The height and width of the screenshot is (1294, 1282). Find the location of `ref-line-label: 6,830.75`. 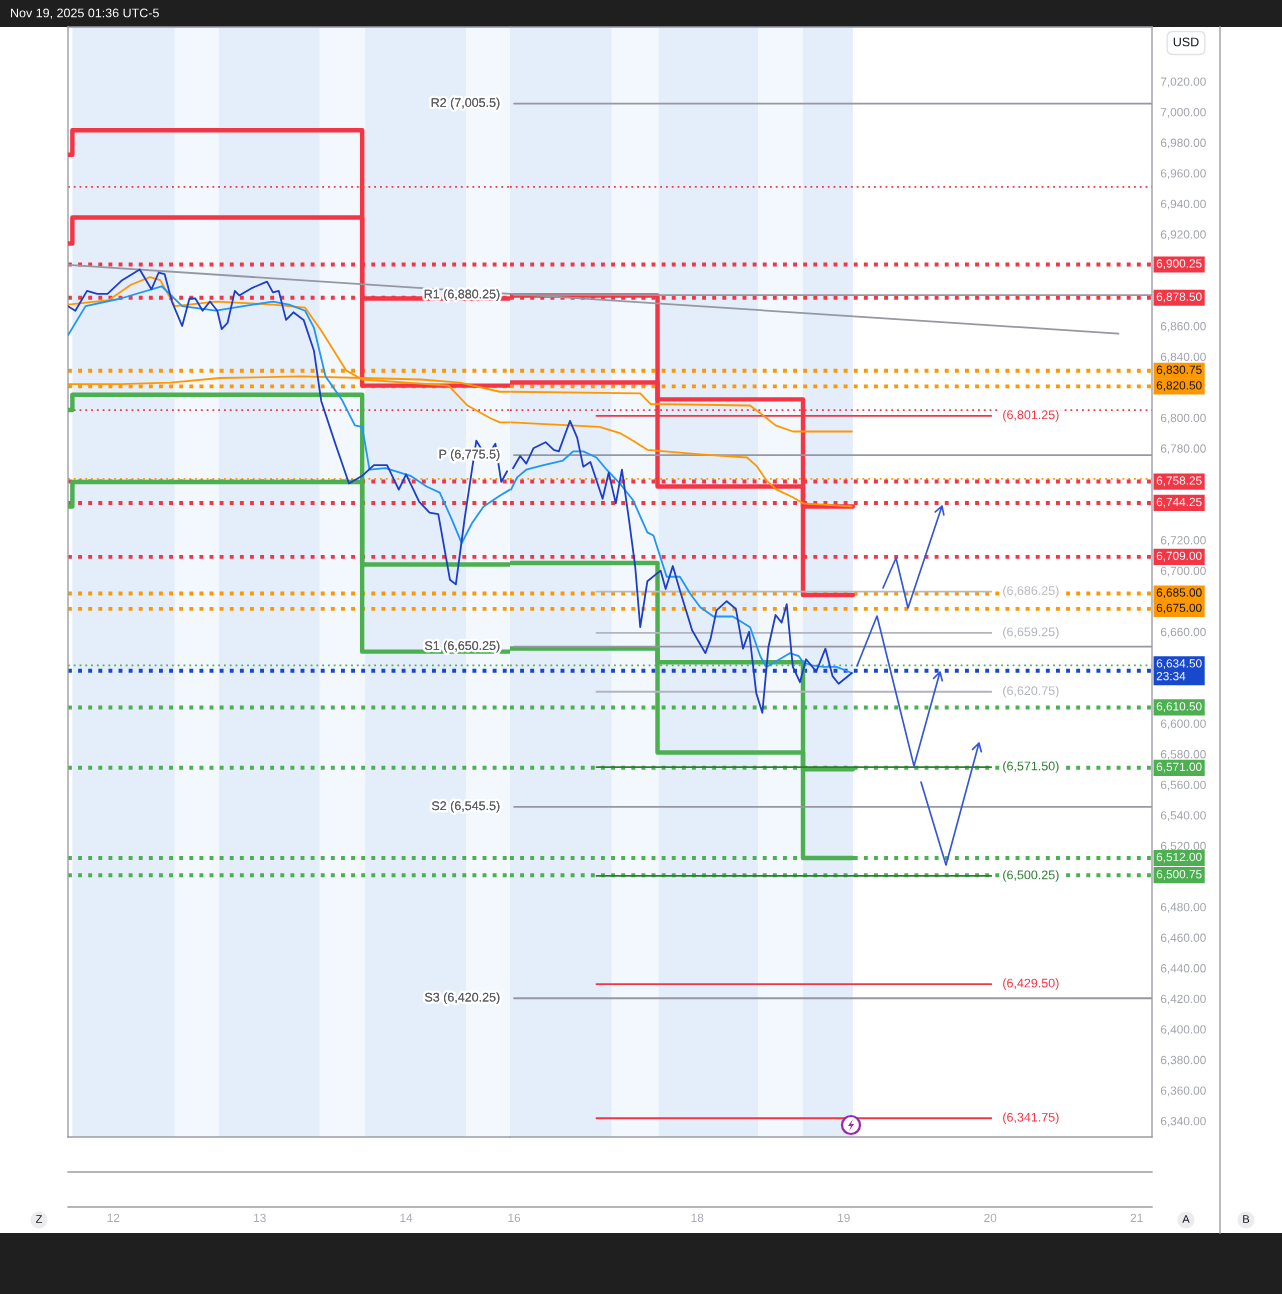

ref-line-label: 6,830.75 is located at coordinates (1179, 370).